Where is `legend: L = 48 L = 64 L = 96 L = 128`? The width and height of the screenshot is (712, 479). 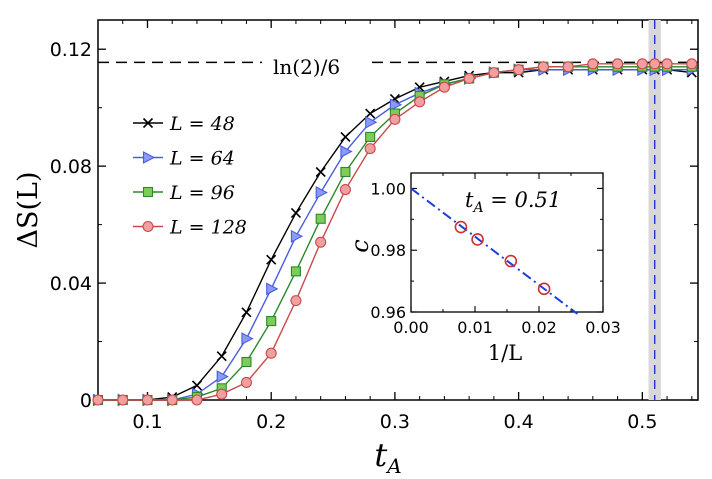 legend: L = 48 L = 64 L = 96 L = 128 is located at coordinates (190, 176).